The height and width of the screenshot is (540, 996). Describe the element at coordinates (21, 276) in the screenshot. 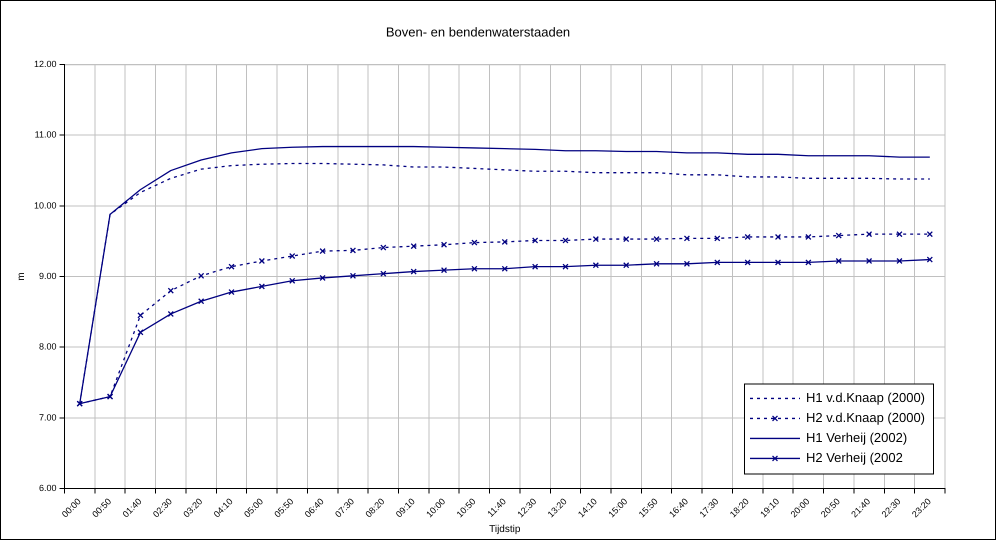

I see `y-axis-title: m` at that location.